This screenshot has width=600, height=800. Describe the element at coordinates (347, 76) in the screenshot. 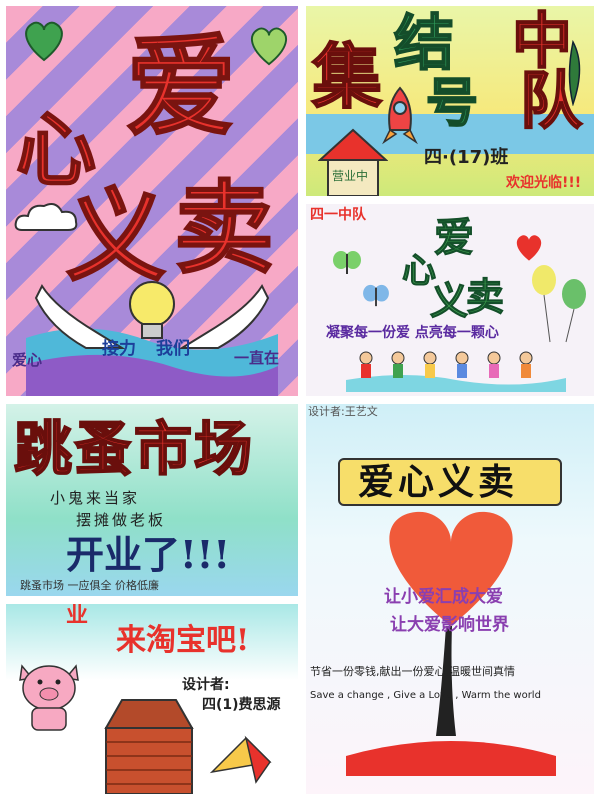

I see `title-char: 集` at that location.